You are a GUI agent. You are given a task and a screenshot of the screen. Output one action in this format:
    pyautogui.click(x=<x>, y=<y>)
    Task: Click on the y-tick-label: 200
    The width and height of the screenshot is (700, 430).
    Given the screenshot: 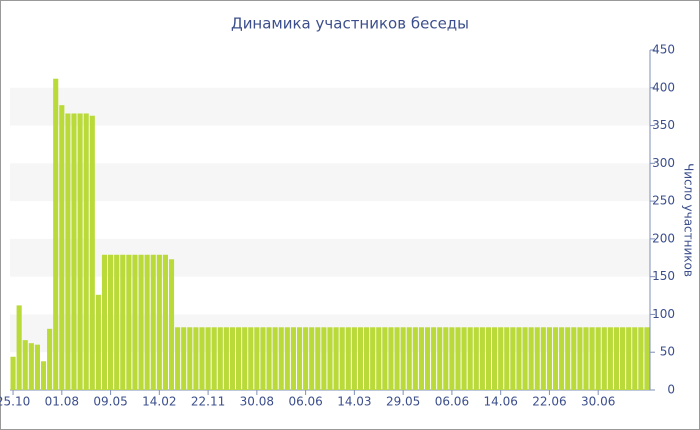 What is the action you would take?
    pyautogui.click(x=663, y=238)
    